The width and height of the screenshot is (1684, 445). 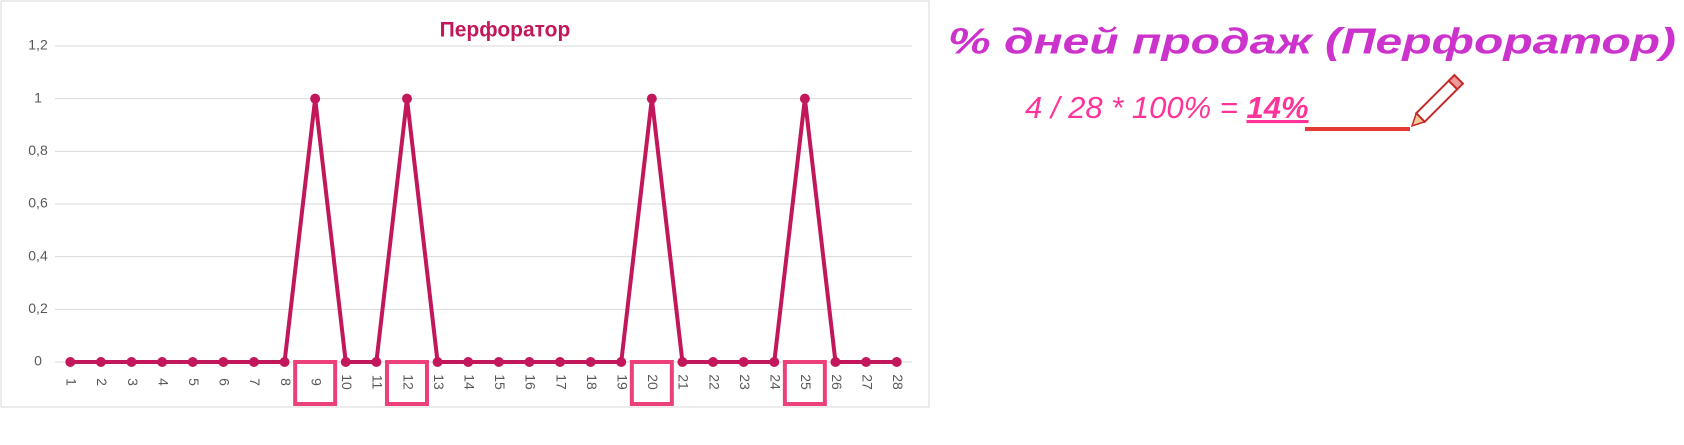 What do you see at coordinates (684, 382) in the screenshot?
I see `x-tick-label: 21` at bounding box center [684, 382].